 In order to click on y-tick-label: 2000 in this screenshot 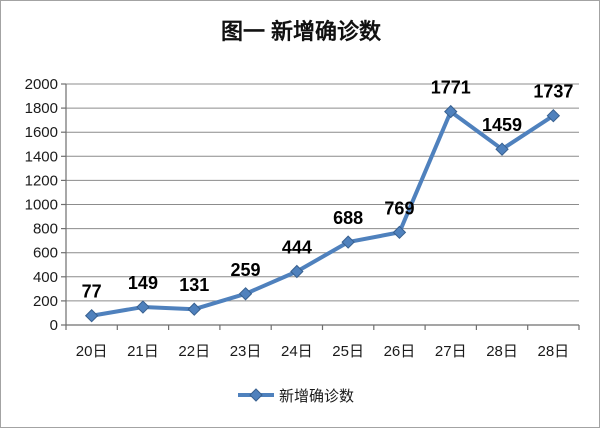, I will do `click(41, 84)`.